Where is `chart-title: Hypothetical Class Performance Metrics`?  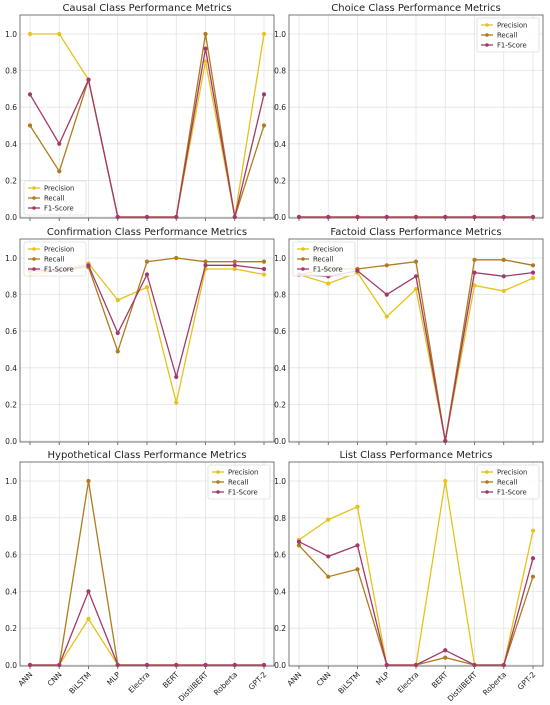 chart-title: Hypothetical Class Performance Metrics is located at coordinates (147, 455).